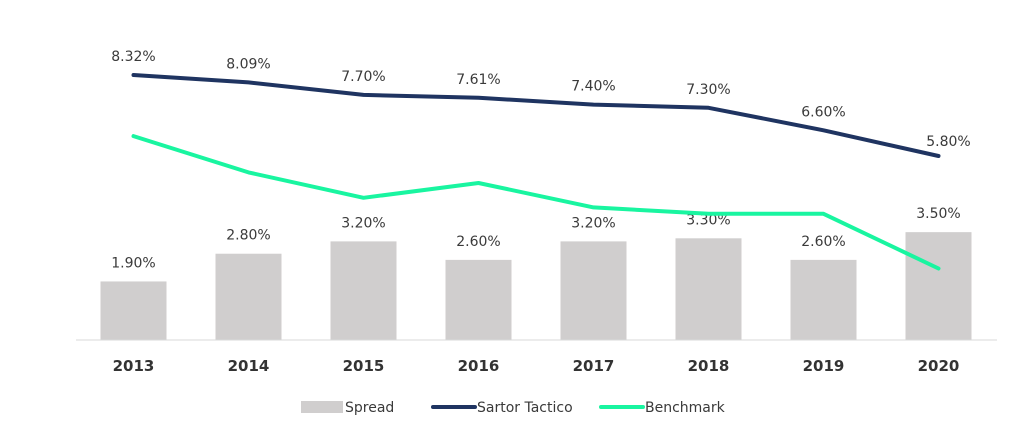  I want to click on sartor-tactico-label-2019: 6.60%, so click(823, 112).